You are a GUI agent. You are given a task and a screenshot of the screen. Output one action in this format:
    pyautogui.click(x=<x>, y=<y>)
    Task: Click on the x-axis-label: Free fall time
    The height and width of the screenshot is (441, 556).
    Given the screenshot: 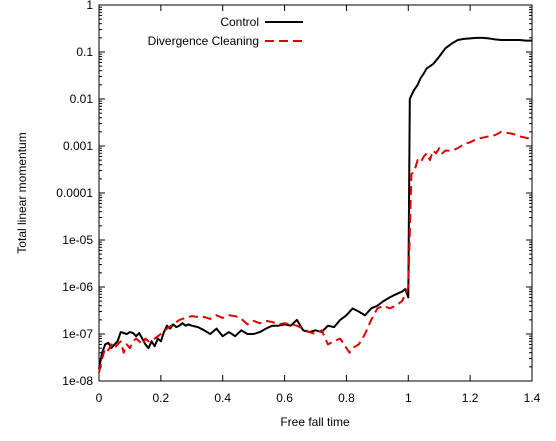 What is the action you would take?
    pyautogui.click(x=315, y=422)
    